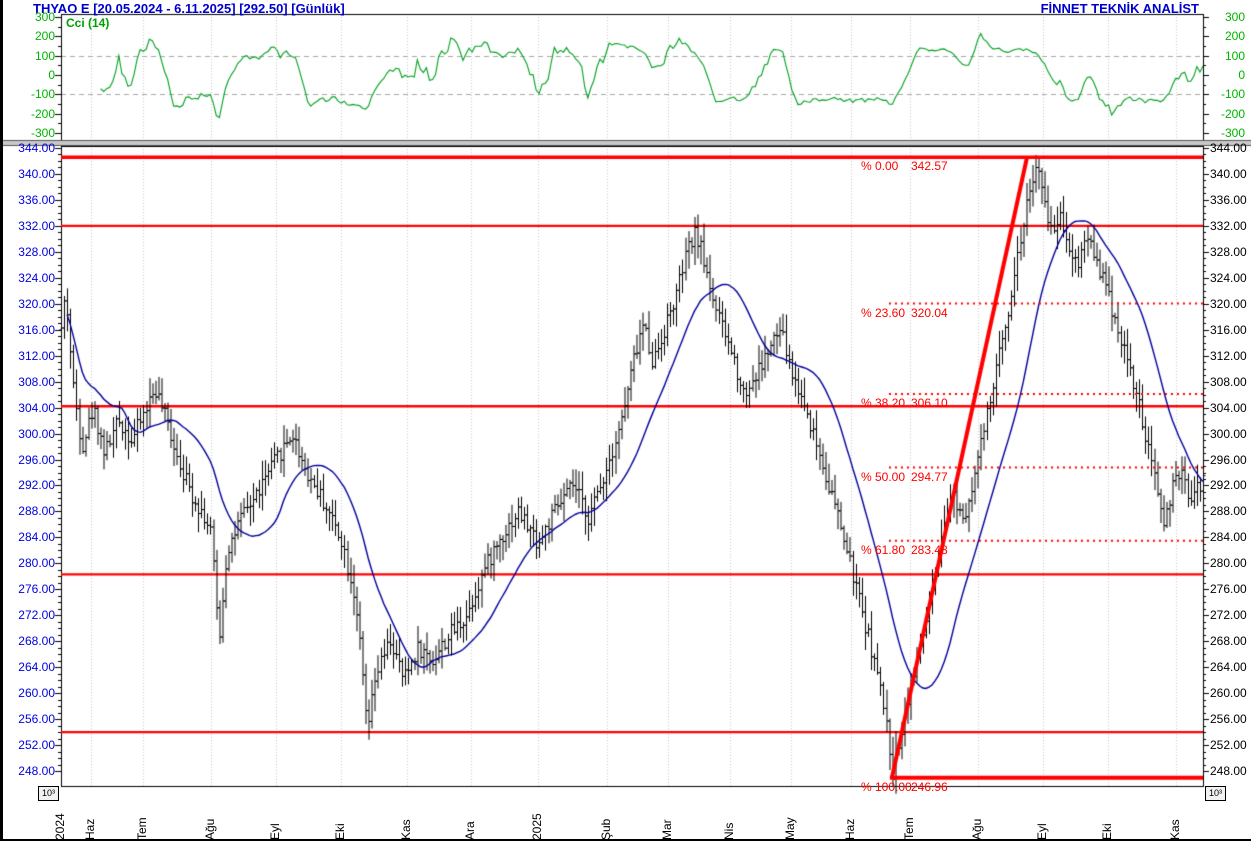 The height and width of the screenshot is (841, 1251). I want to click on price-tick-left: 284.00, so click(36, 537).